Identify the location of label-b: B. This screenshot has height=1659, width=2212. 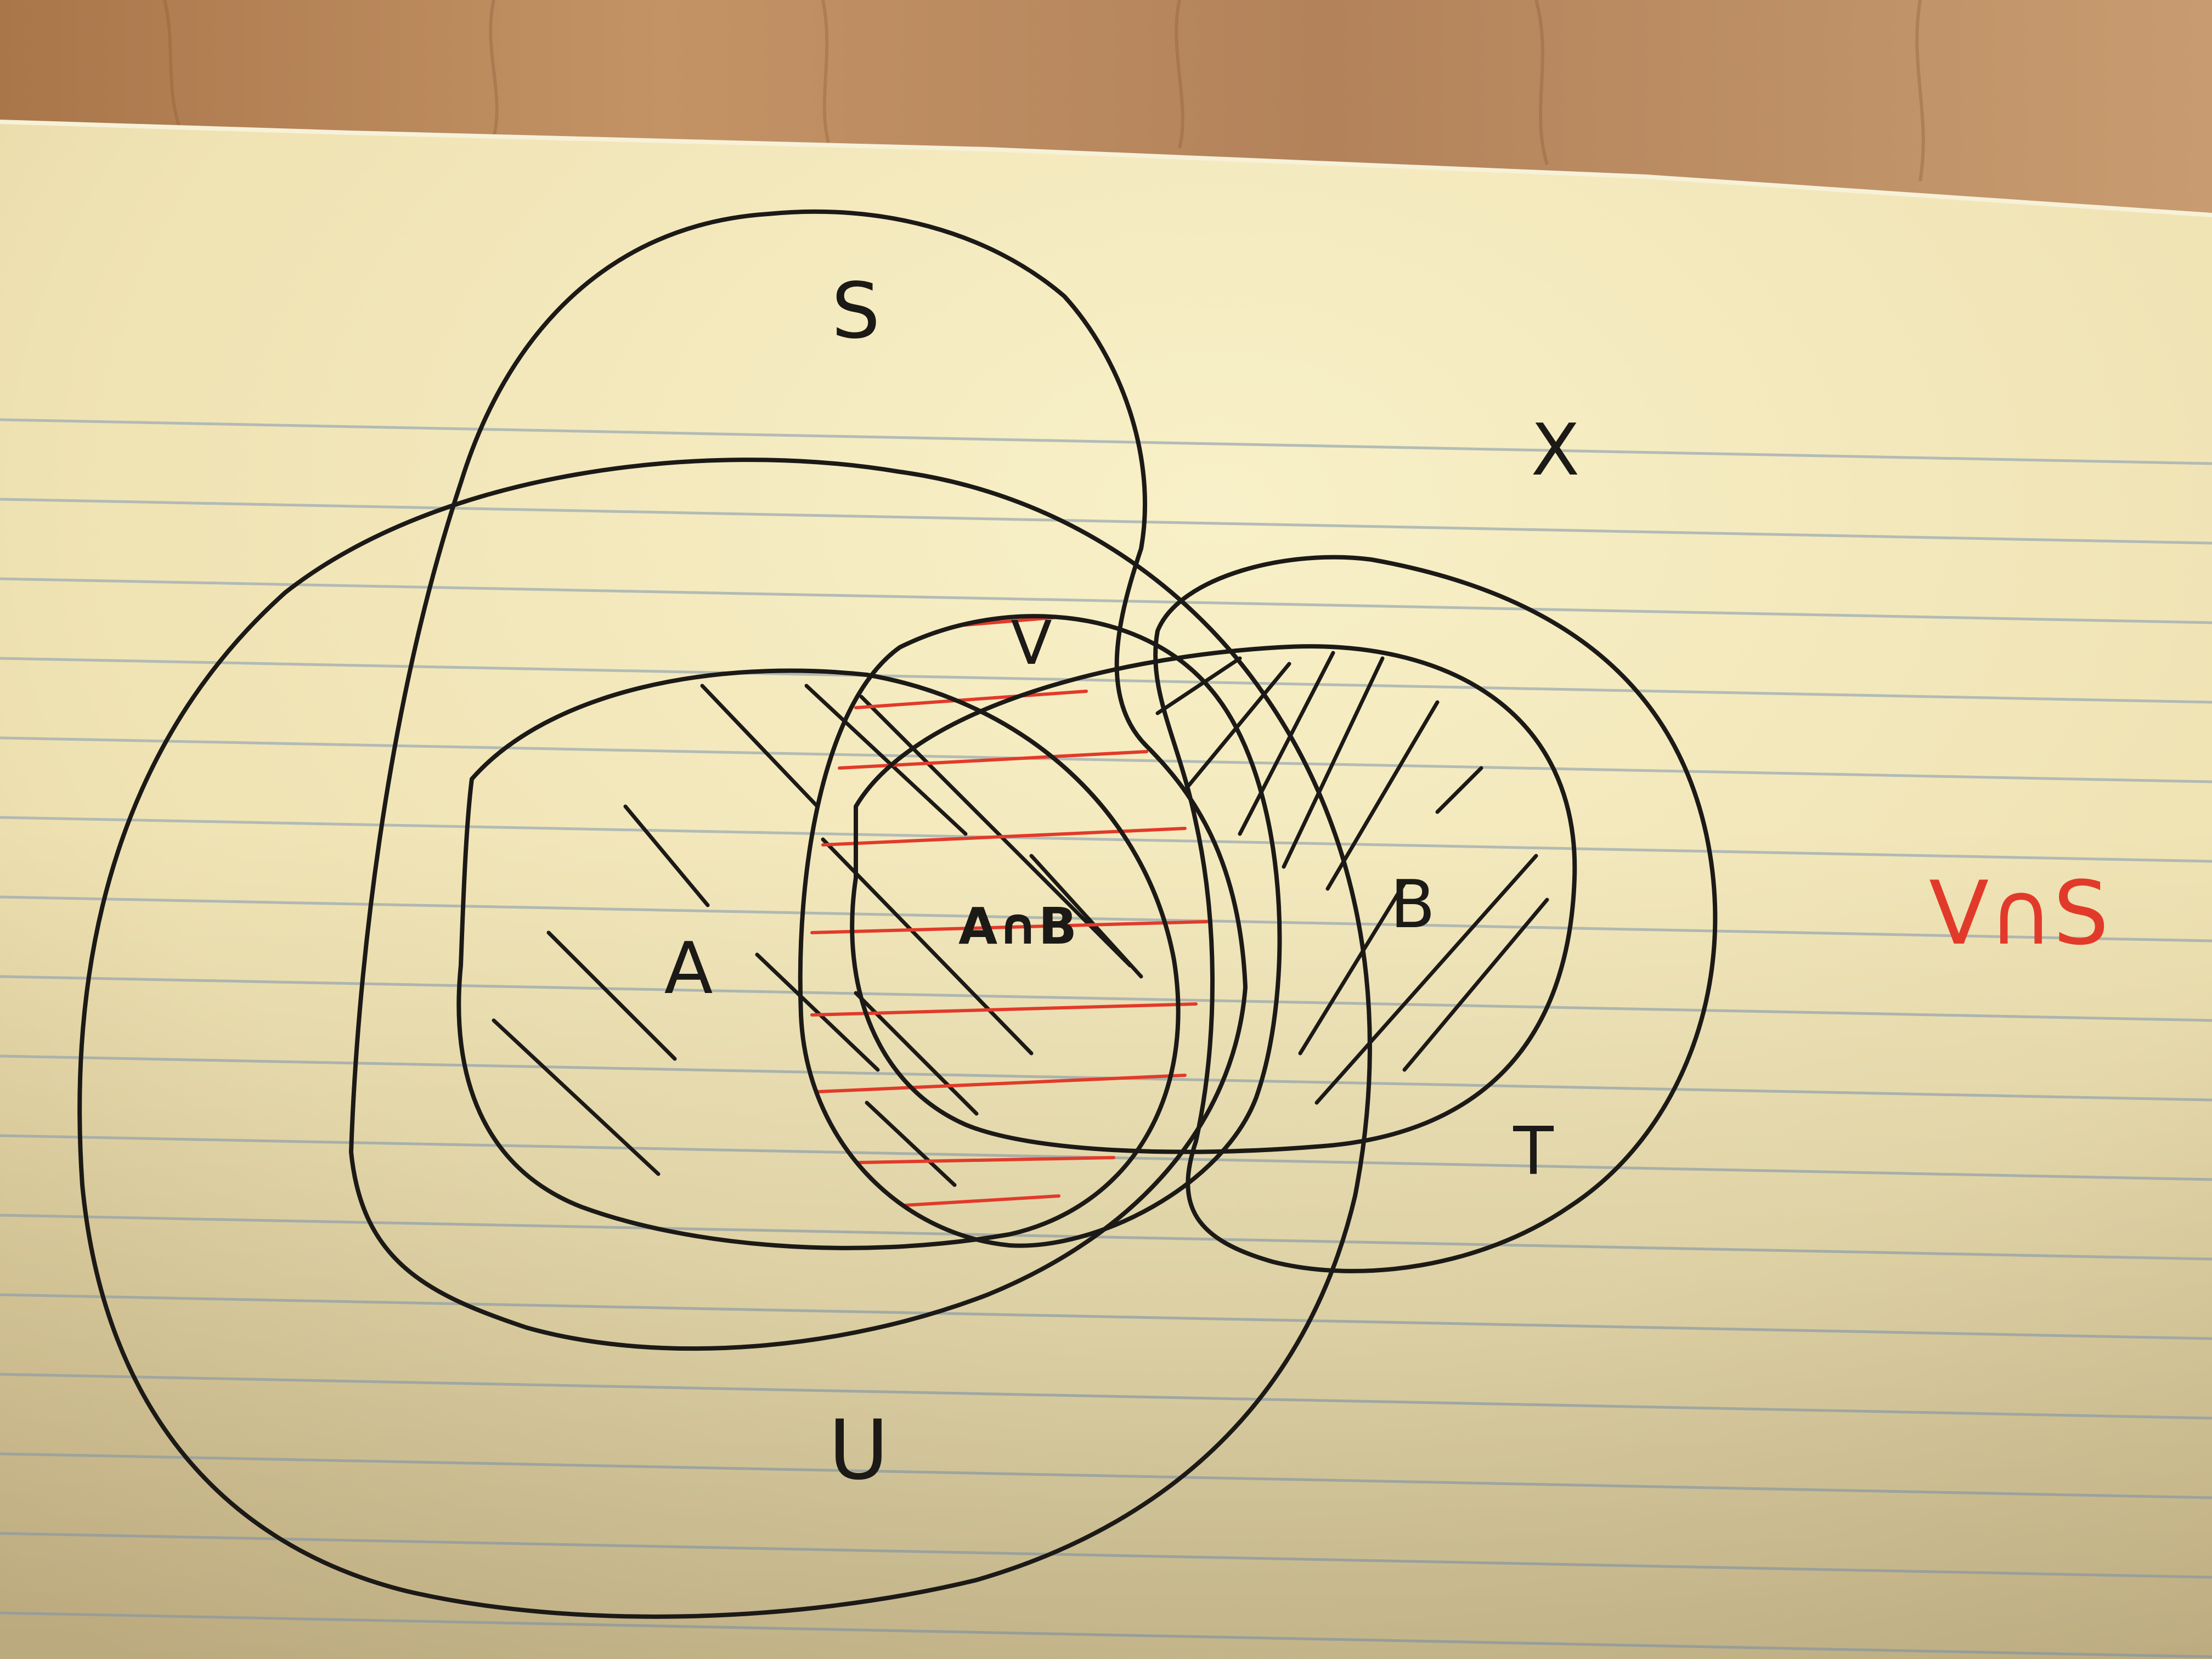
(1413, 905).